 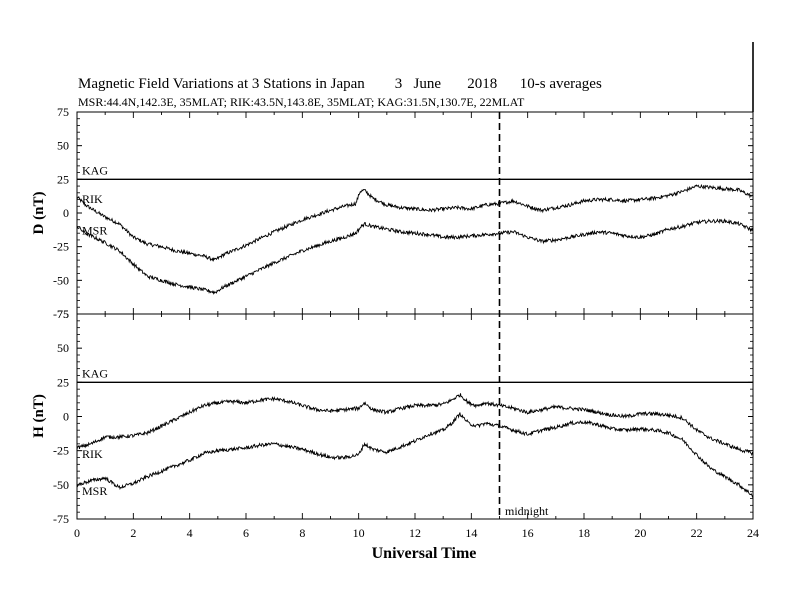 I want to click on x-tick-label: 0, so click(x=77, y=533).